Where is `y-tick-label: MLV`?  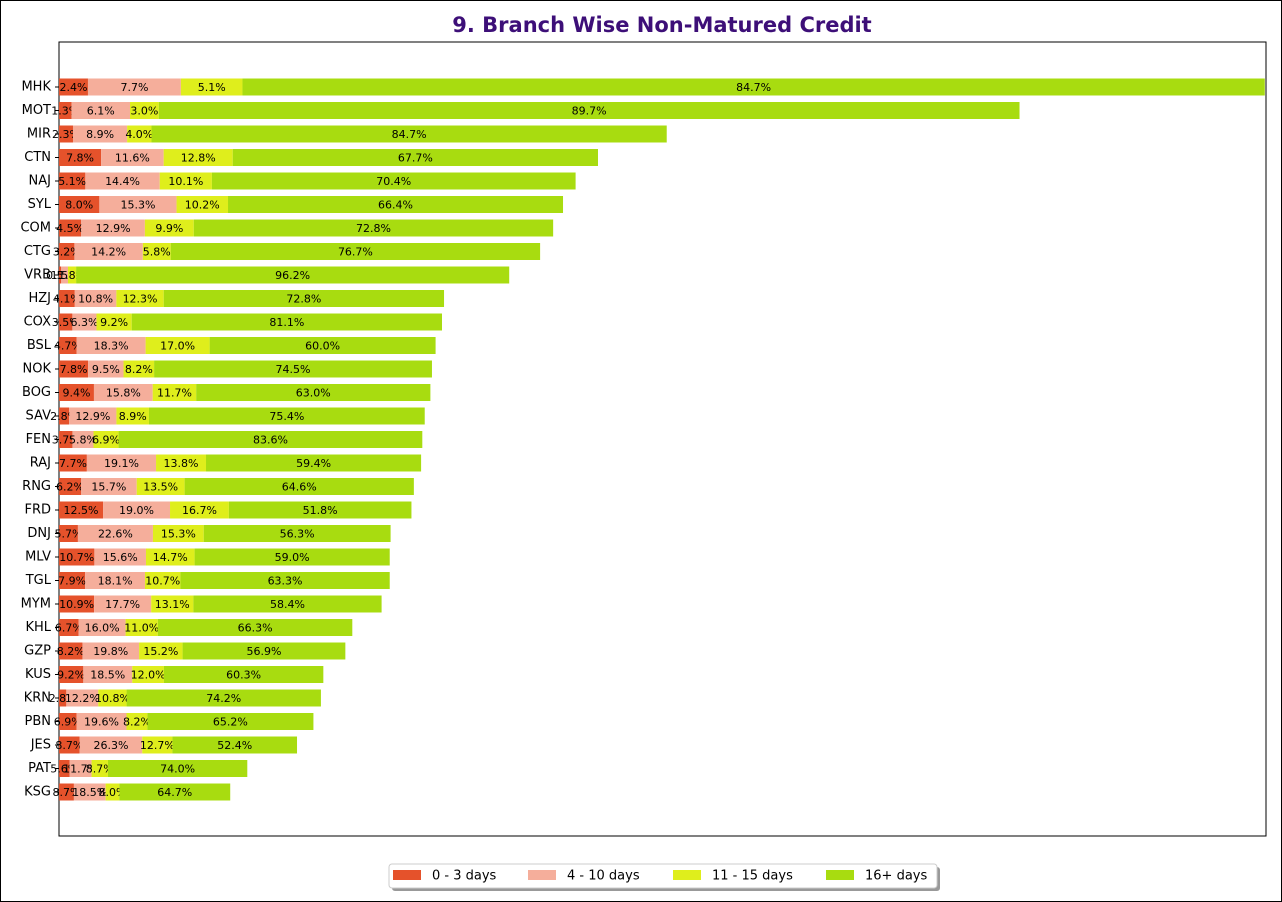 y-tick-label: MLV is located at coordinates (38, 557).